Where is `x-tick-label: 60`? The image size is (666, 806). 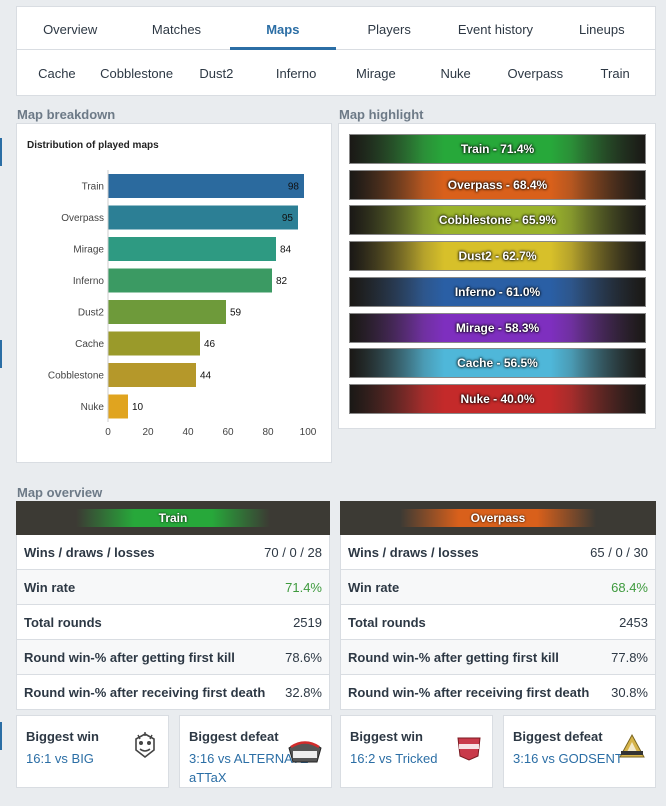 x-tick-label: 60 is located at coordinates (228, 432).